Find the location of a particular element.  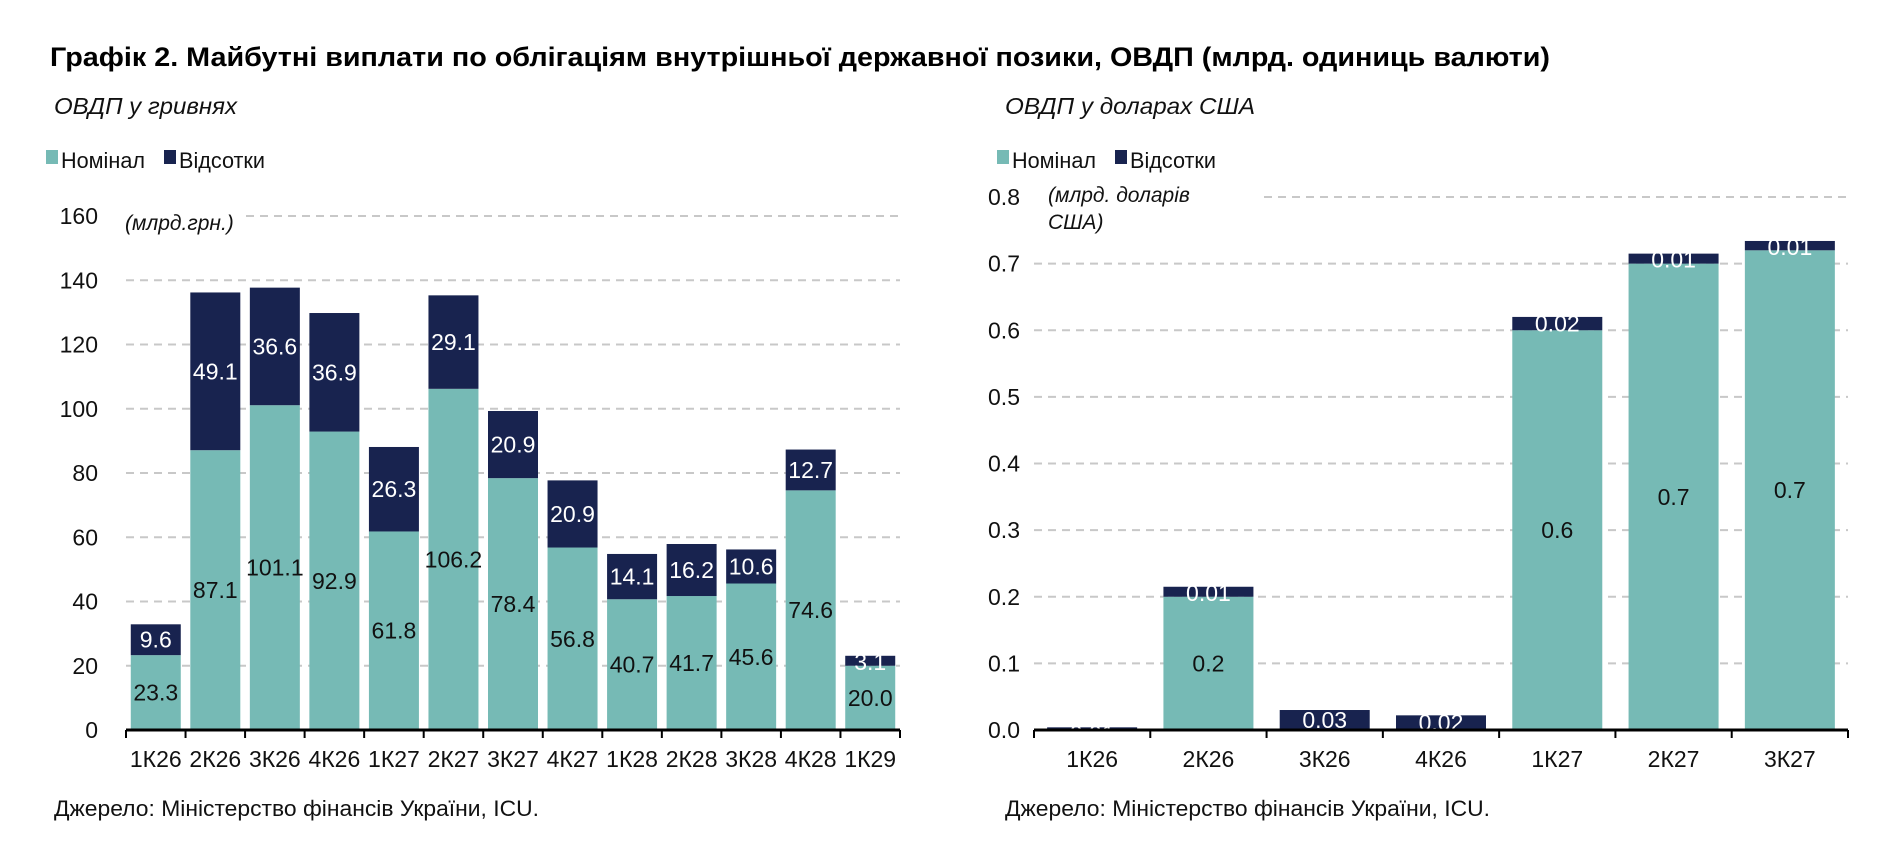

y-tick-label: 140 is located at coordinates (79, 280).